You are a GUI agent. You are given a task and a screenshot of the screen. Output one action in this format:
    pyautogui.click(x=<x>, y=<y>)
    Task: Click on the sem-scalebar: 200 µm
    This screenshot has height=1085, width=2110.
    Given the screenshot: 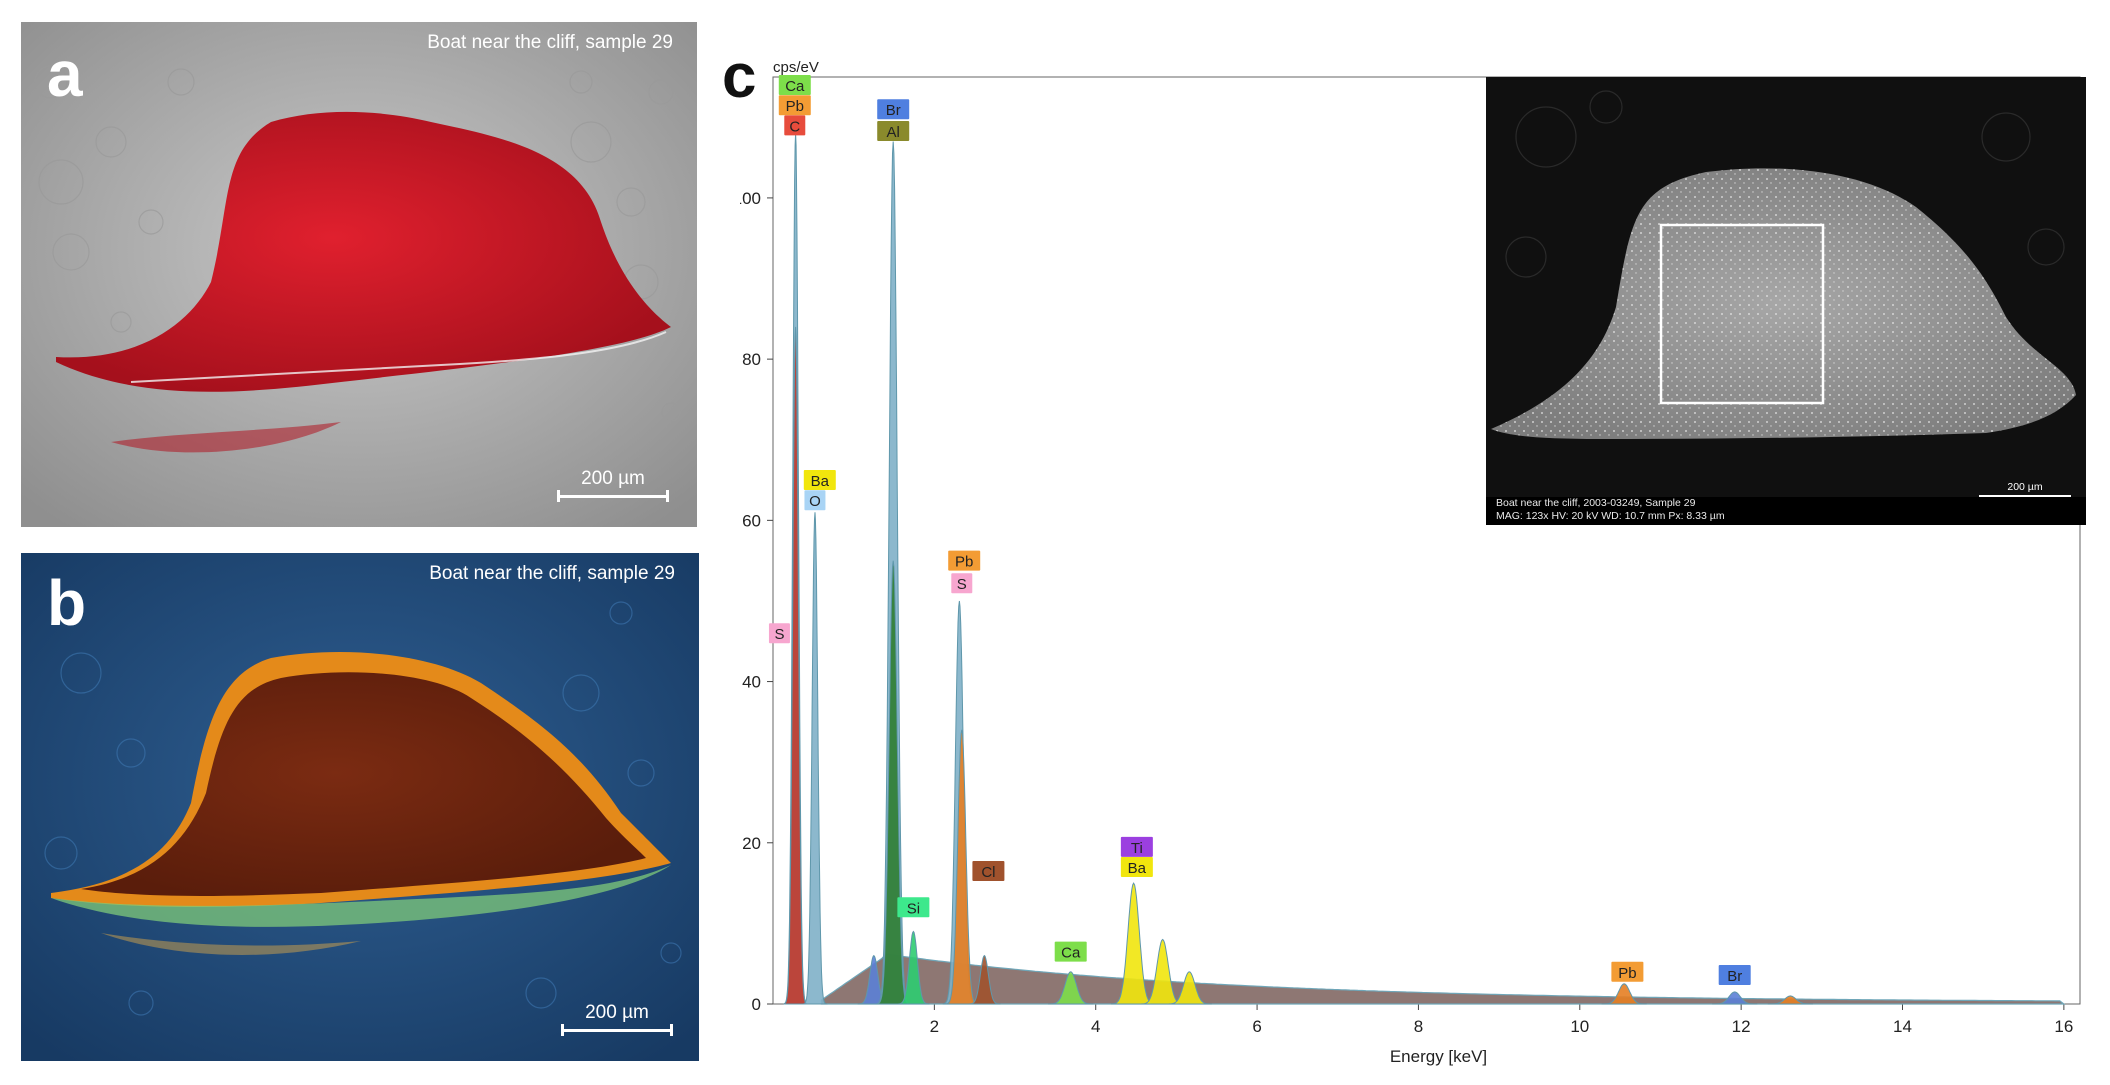 What is the action you would take?
    pyautogui.click(x=2025, y=489)
    